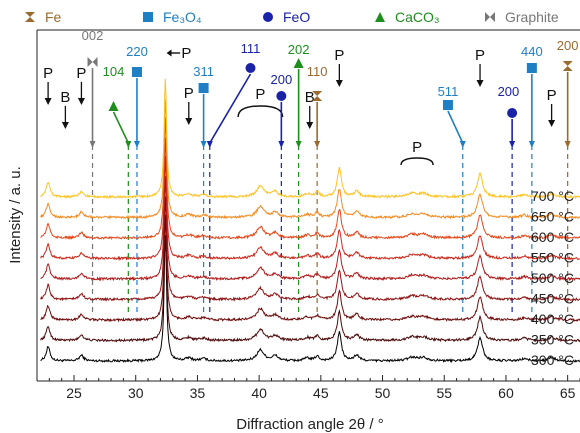 The image size is (580, 433). I want to click on series-label: 400 °C, so click(552, 319).